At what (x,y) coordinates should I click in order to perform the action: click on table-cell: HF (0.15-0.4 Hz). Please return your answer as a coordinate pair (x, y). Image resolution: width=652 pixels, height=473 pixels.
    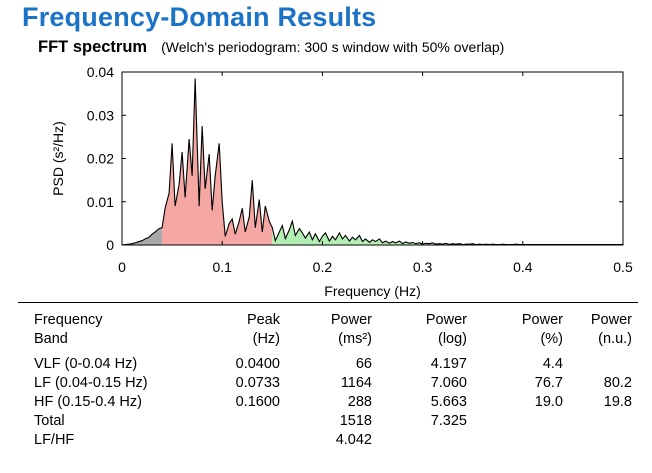
    Looking at the image, I should click on (88, 402).